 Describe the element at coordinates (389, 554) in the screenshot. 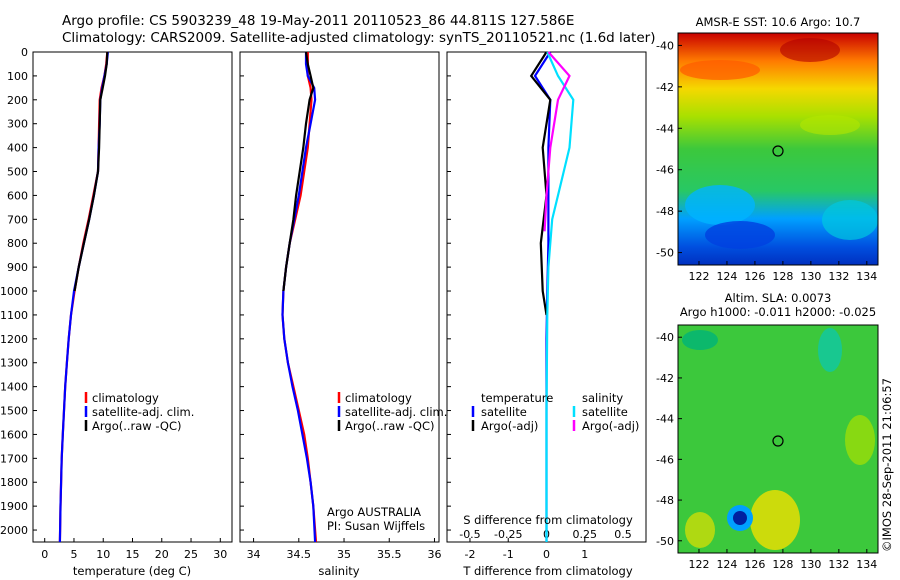

I see `x-tick-label: 35.5` at that location.